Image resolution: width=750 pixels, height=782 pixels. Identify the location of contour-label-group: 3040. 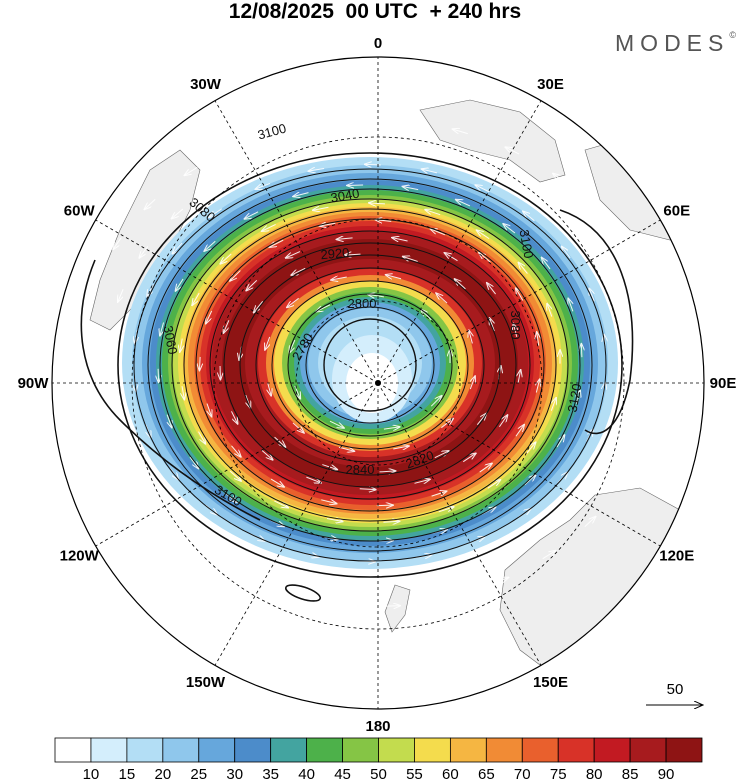
(344, 196).